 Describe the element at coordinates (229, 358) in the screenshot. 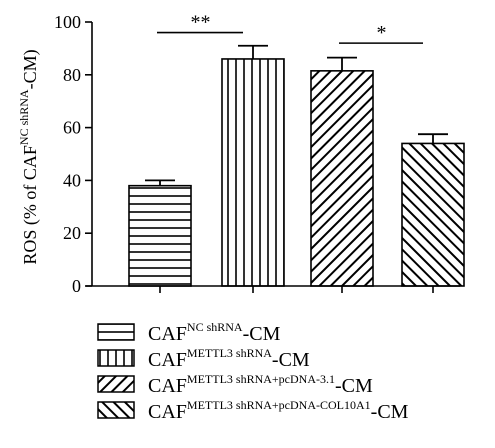

I see `legend-label-2: CAFMETTL3 shRNA-CM` at that location.